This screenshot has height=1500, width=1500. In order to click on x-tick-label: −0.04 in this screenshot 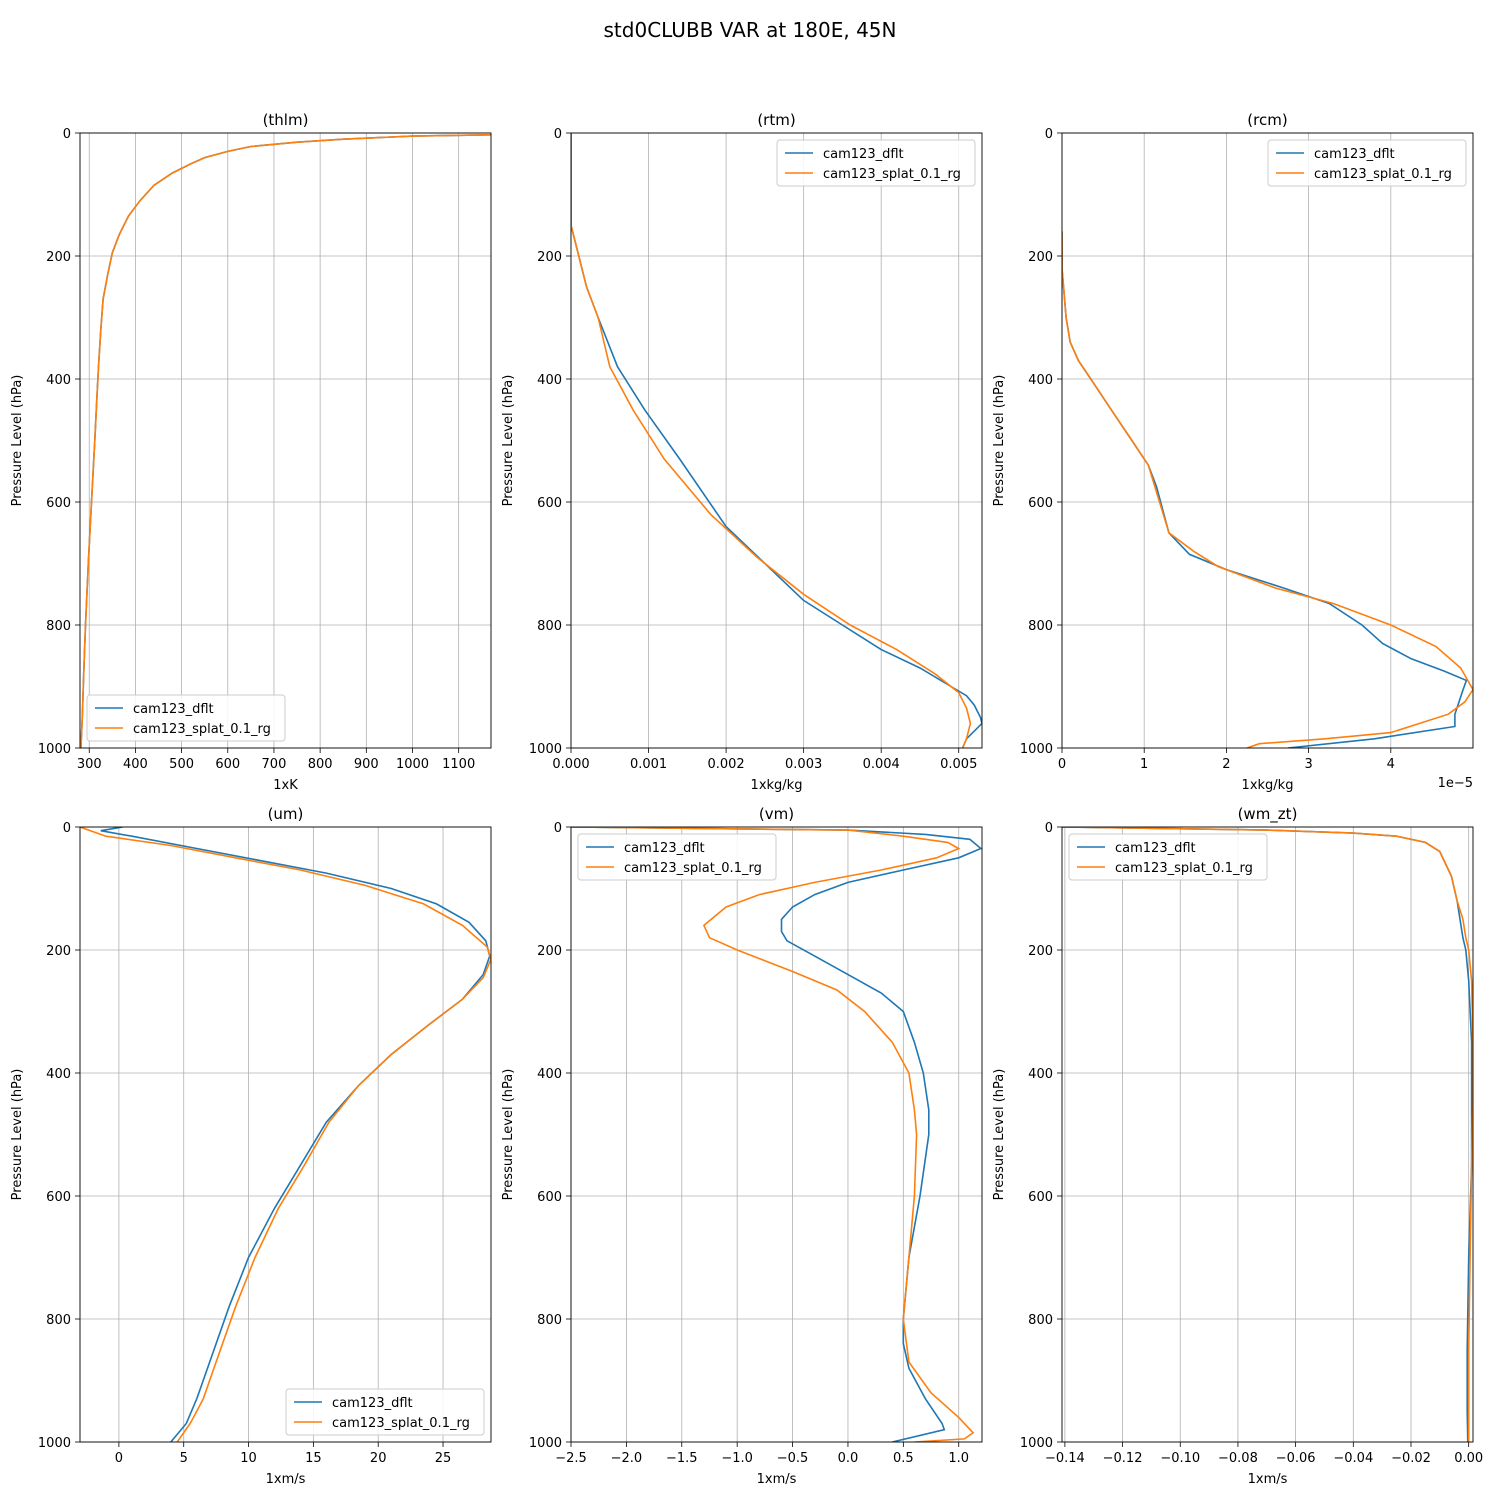, I will do `click(1353, 1458)`.